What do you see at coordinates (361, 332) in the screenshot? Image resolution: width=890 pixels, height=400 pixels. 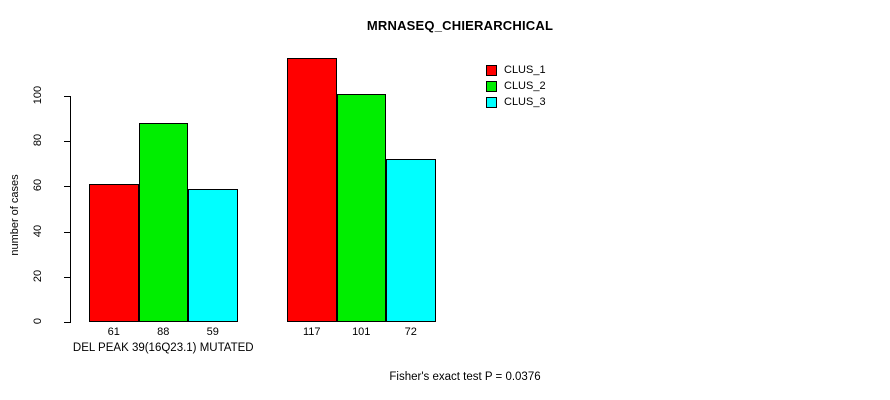 I see `bar-value-label: 101` at bounding box center [361, 332].